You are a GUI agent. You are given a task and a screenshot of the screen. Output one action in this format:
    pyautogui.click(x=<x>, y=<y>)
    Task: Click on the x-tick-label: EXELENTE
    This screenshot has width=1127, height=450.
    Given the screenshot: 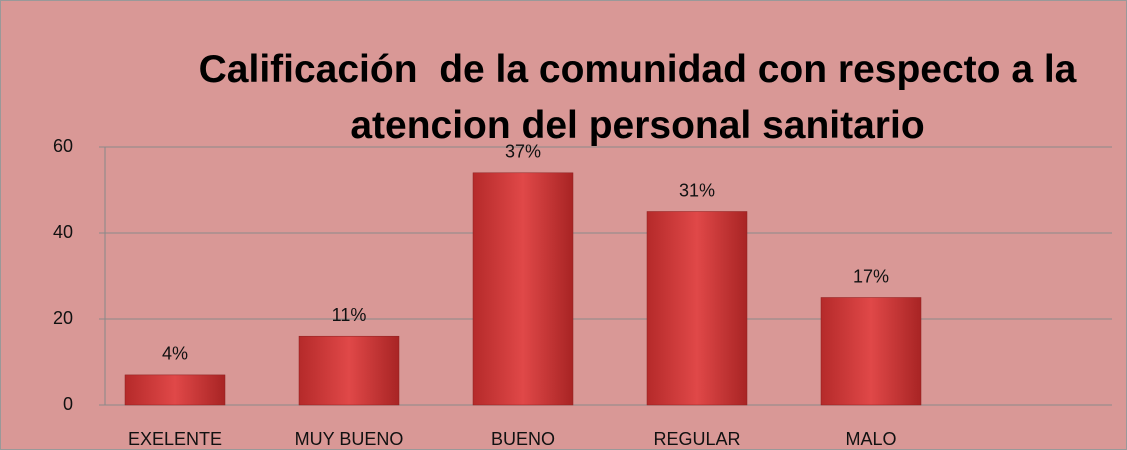 What is the action you would take?
    pyautogui.click(x=175, y=439)
    